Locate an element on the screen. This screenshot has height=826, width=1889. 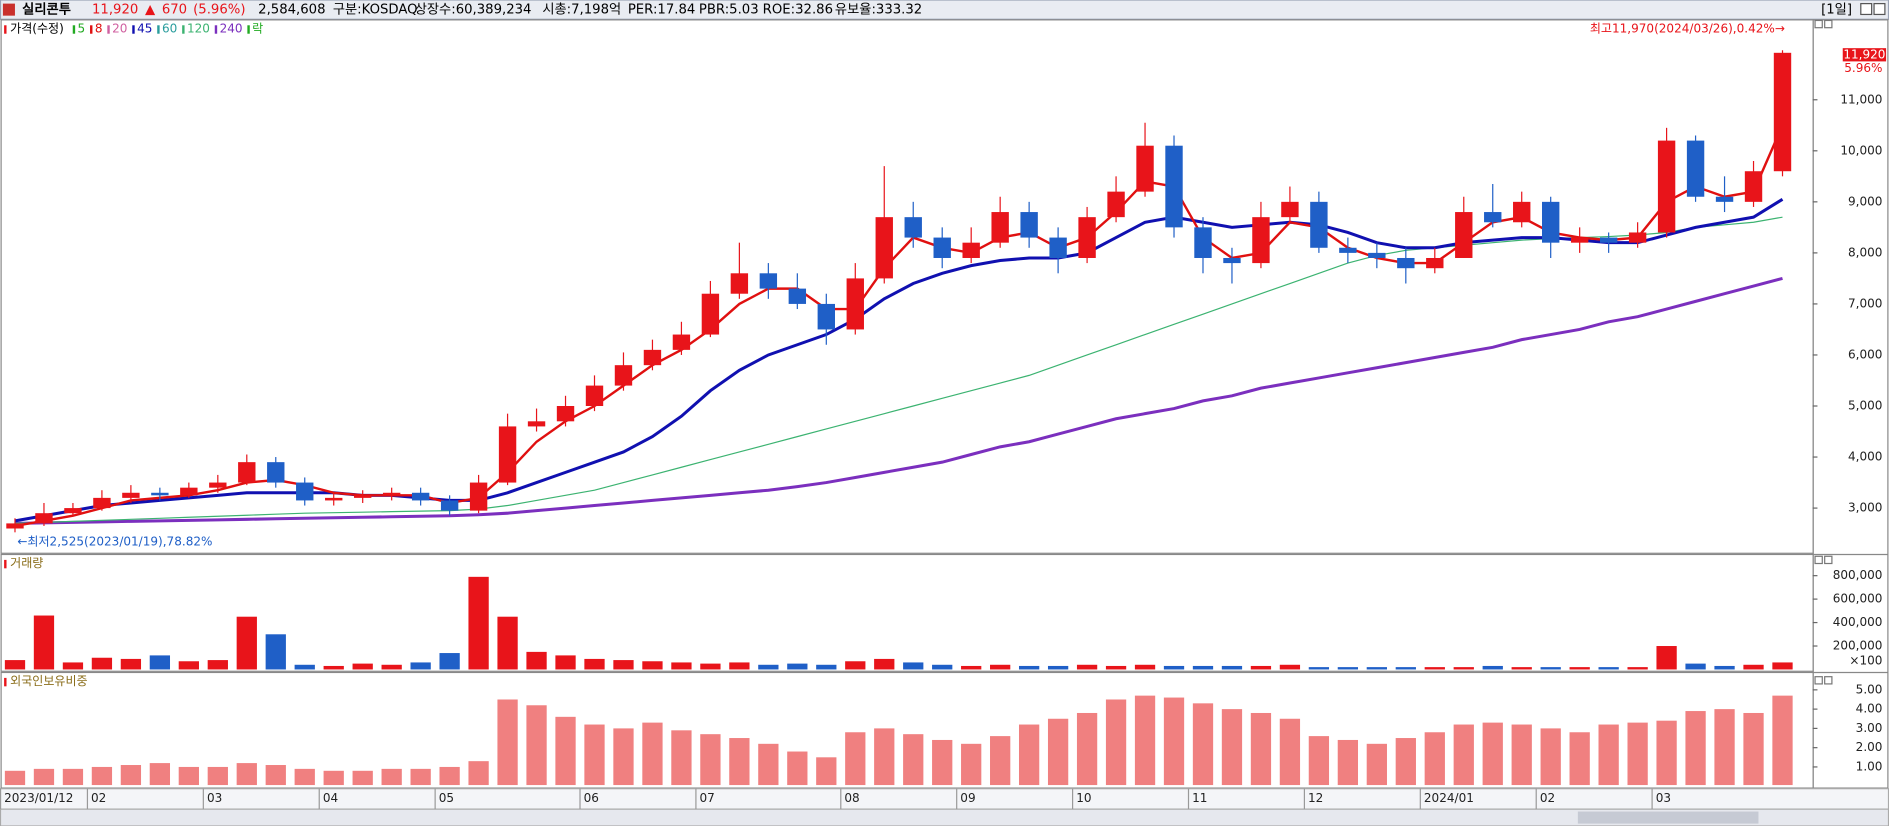
shares: 상장수:60,389,234 is located at coordinates (473, 10).